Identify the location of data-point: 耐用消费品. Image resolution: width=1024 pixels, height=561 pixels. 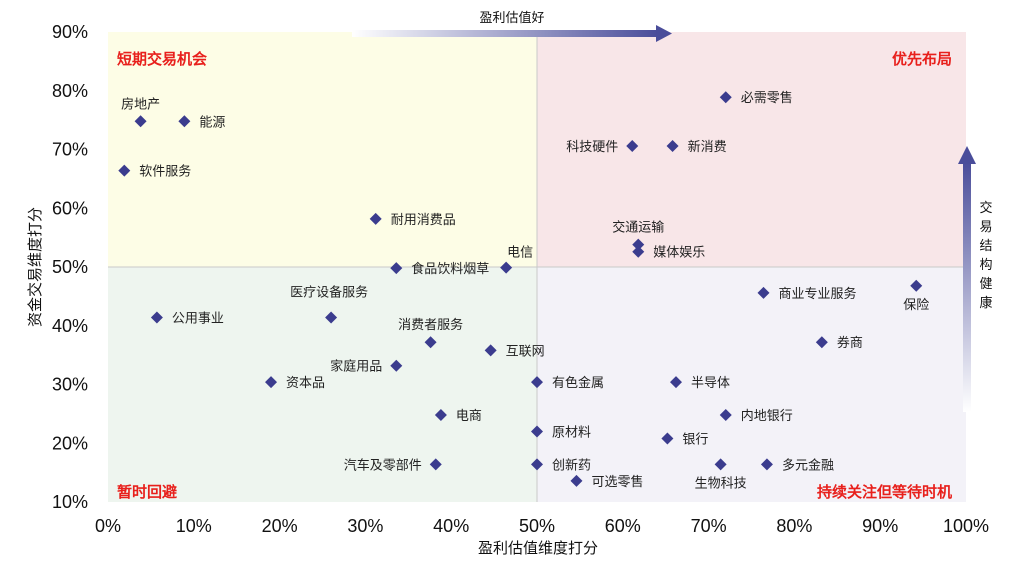
(412, 220).